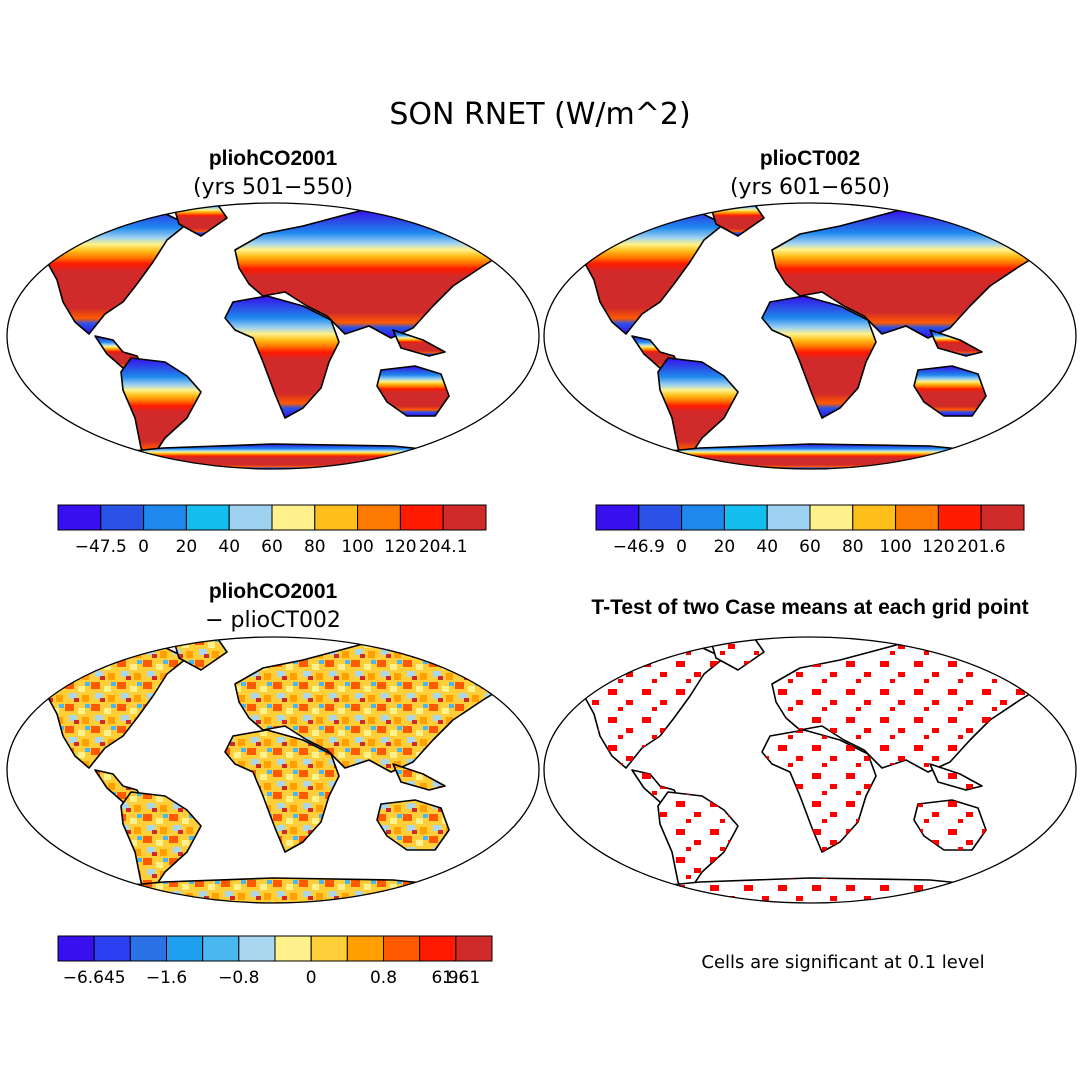 The height and width of the screenshot is (1080, 1080). I want to click on colorbar-tick-label: −47.5, so click(101, 547).